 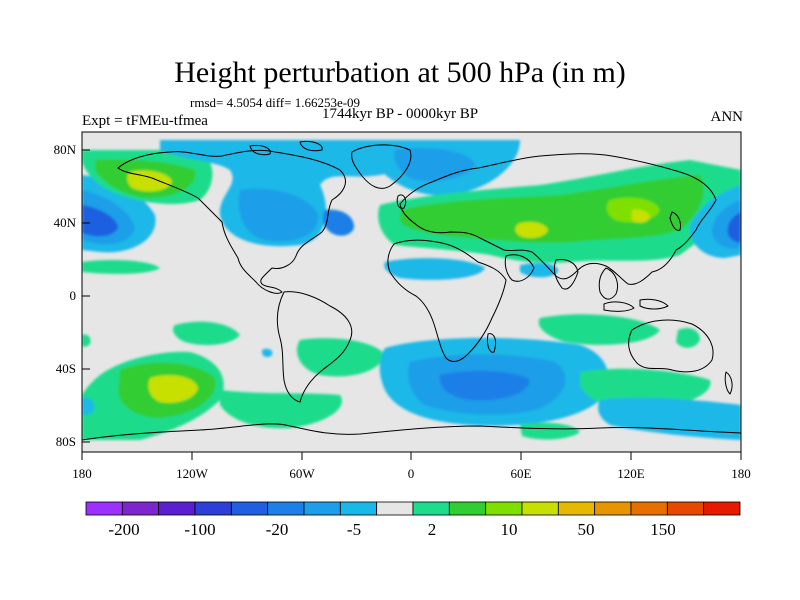 I want to click on region-deepblue, so click(x=100, y=221).